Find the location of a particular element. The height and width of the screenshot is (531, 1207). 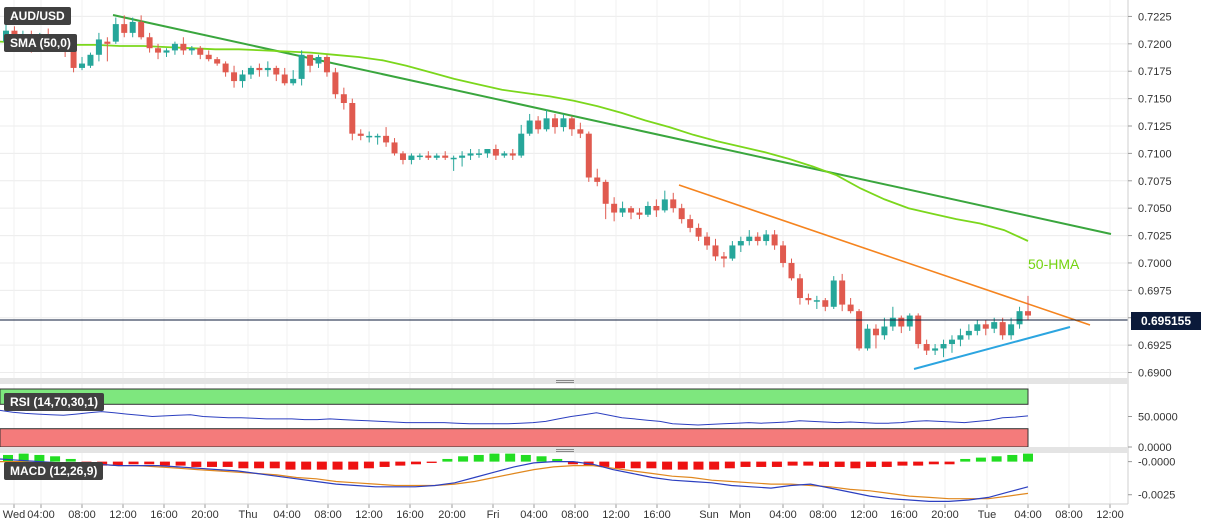

rsi-label: RSI (14,70,30,1) is located at coordinates (54, 402).